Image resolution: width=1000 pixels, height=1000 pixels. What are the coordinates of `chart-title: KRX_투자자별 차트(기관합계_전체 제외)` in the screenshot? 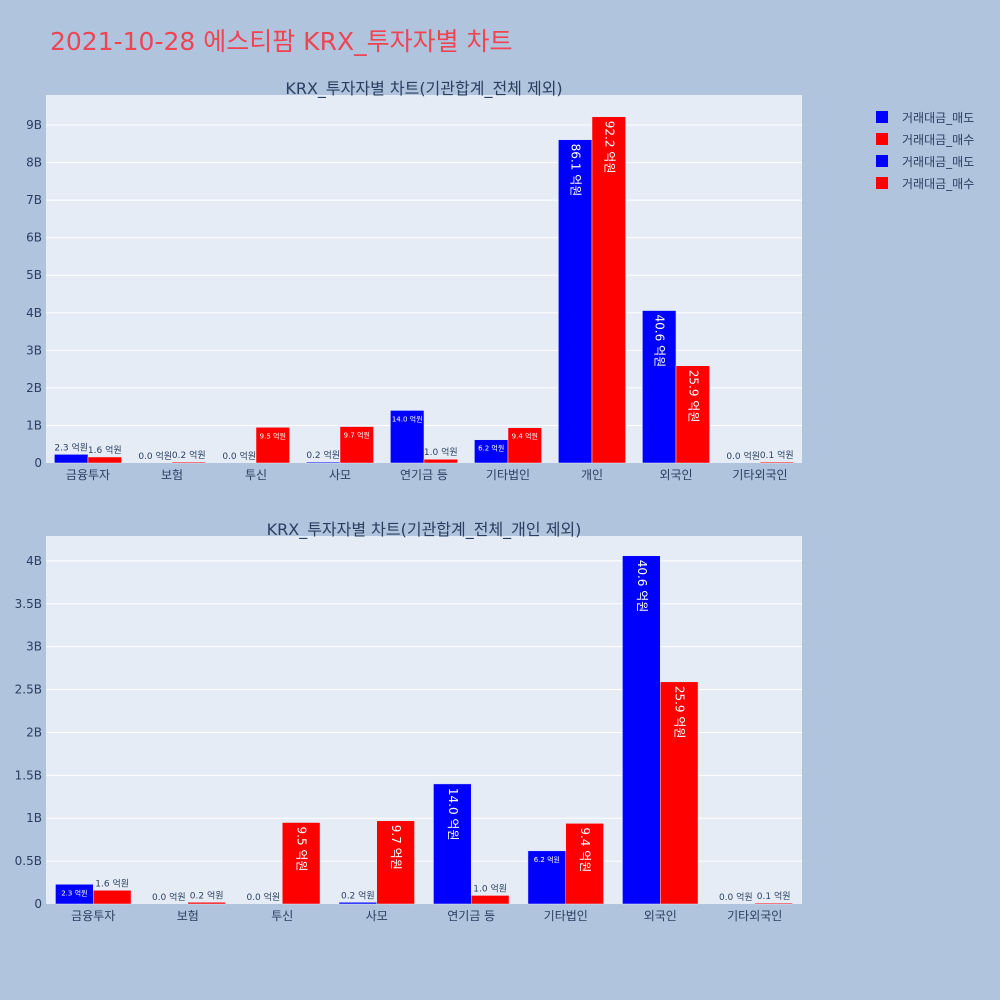 It's located at (423, 89).